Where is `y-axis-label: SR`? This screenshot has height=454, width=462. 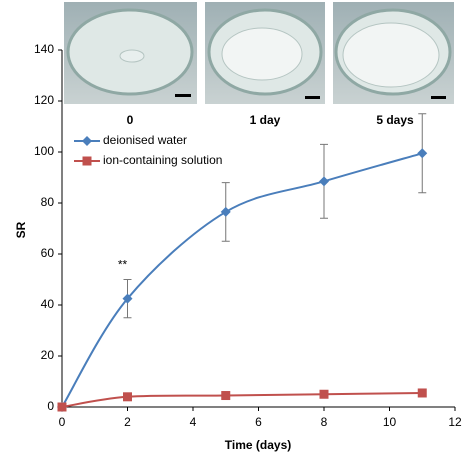 y-axis-label: SR is located at coordinates (21, 229).